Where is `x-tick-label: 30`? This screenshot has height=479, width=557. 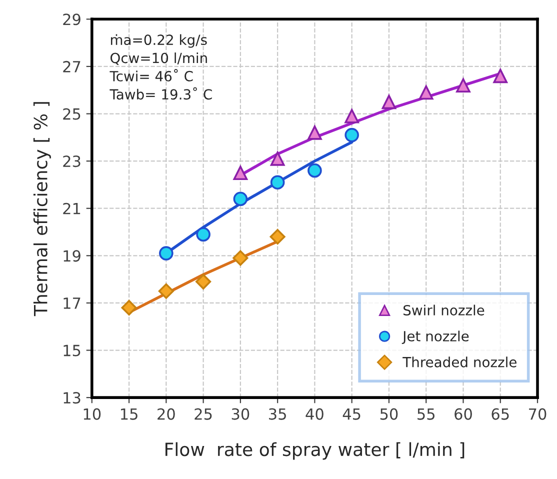 x-tick-label: 30 is located at coordinates (241, 414).